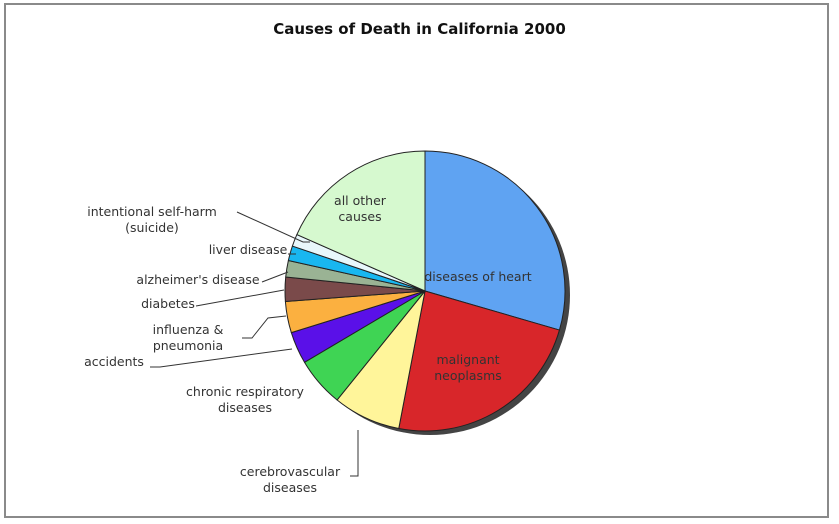 This screenshot has height=524, width=839. Describe the element at coordinates (152, 219) in the screenshot. I see `label-intentional-self-harm-suicide: intentional self-harm (suicide)` at that location.